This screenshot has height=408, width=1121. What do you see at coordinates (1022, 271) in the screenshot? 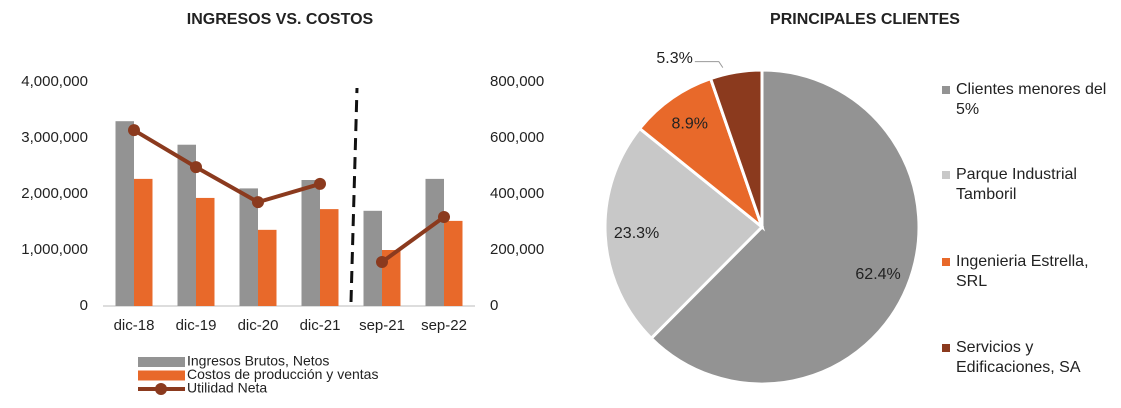
I see `legend-label: Ingenieria Estrella, SRL` at bounding box center [1022, 271].